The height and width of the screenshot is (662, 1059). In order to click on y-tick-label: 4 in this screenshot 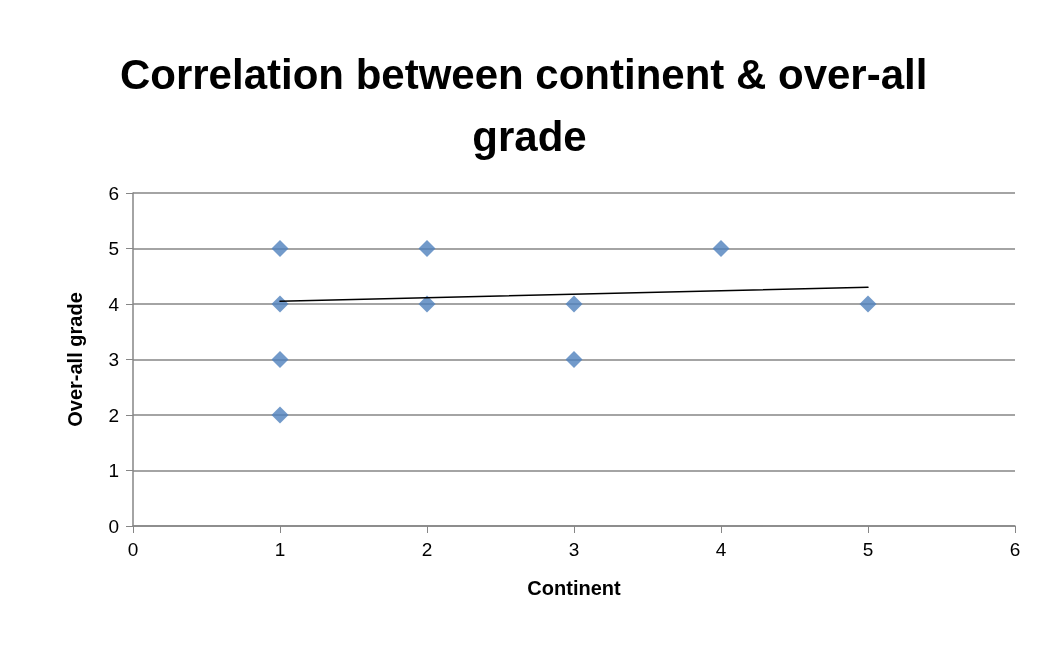, I will do `click(114, 304)`.